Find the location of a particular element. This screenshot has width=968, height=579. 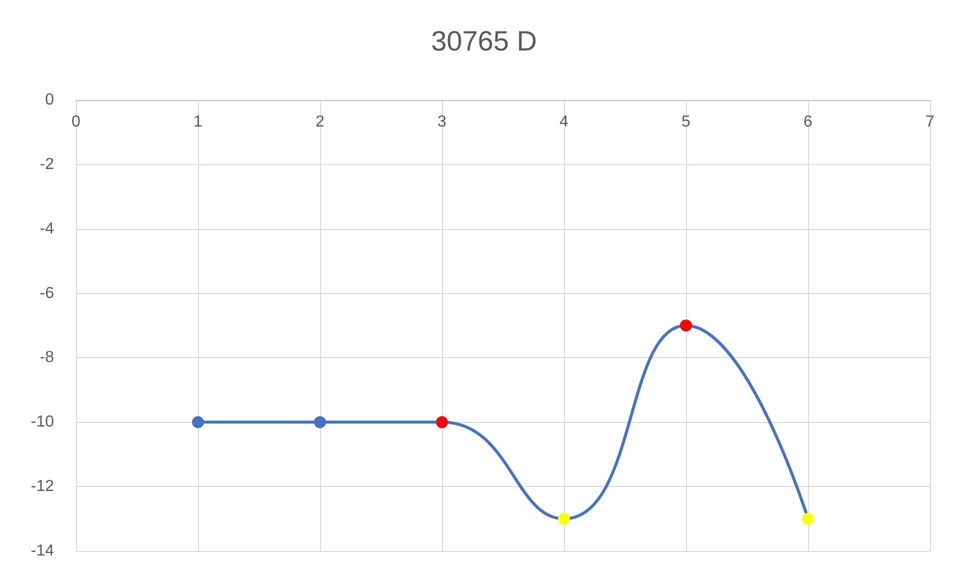

y-tick-label: -8 is located at coordinates (47, 357).